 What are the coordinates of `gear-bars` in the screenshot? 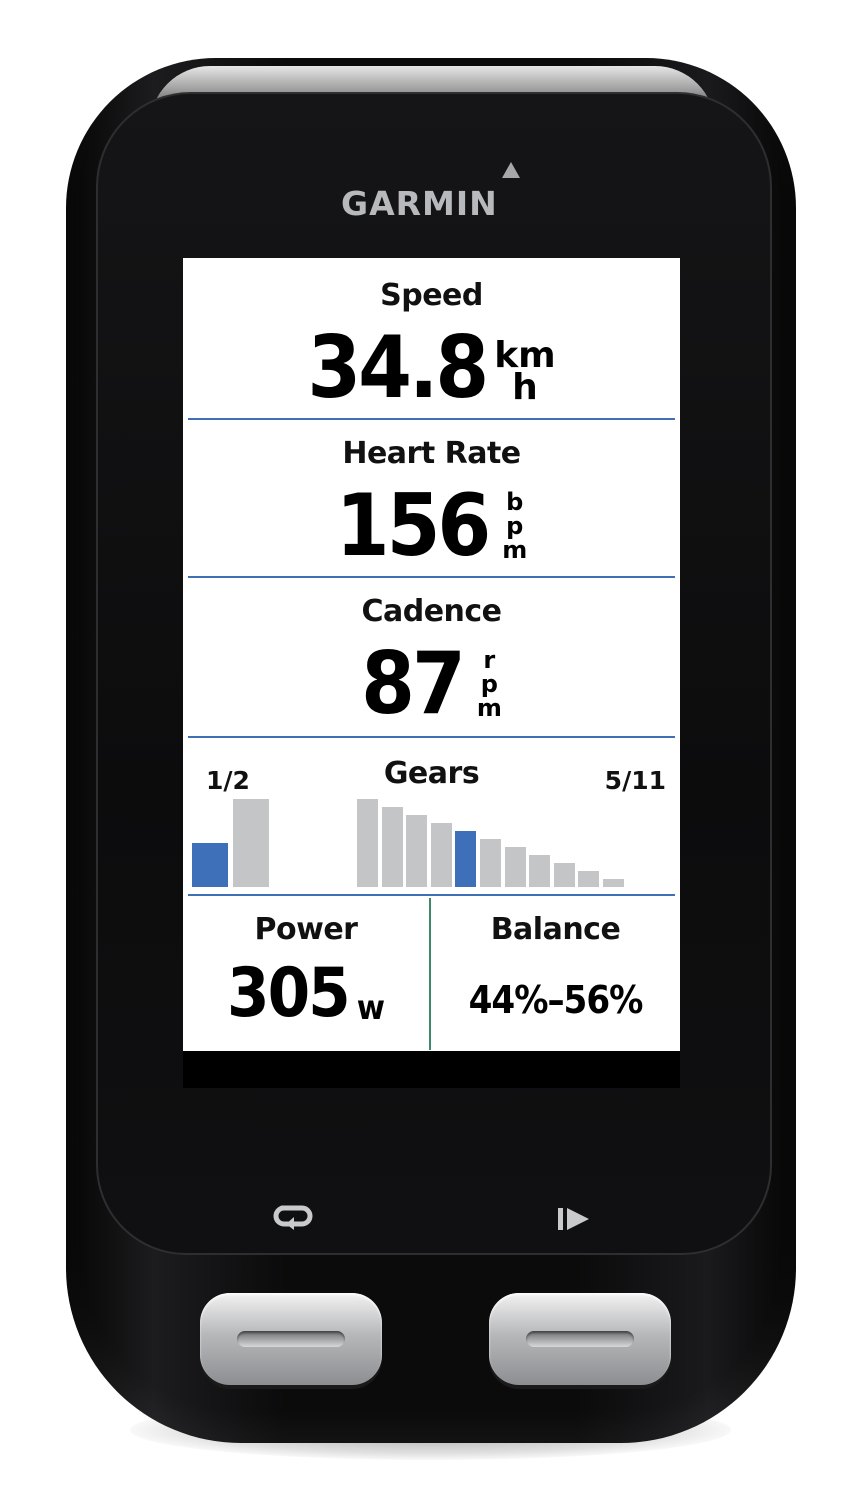 It's located at (431, 832).